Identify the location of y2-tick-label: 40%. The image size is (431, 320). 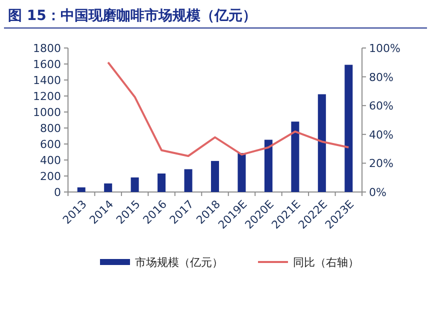
(381, 135).